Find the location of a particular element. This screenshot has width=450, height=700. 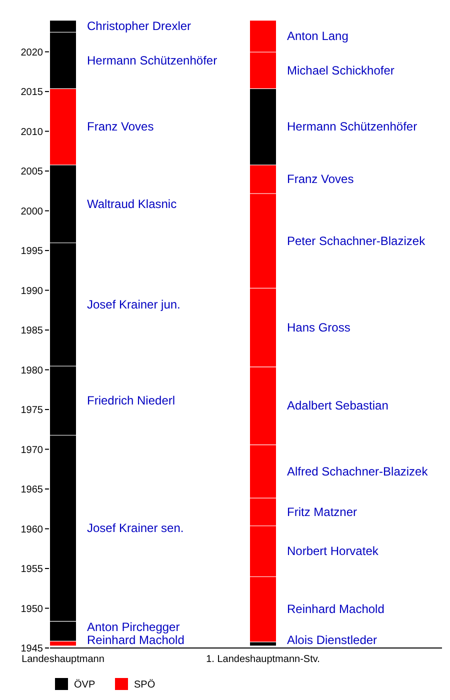

series-label: Christopher Drexler is located at coordinates (139, 26).